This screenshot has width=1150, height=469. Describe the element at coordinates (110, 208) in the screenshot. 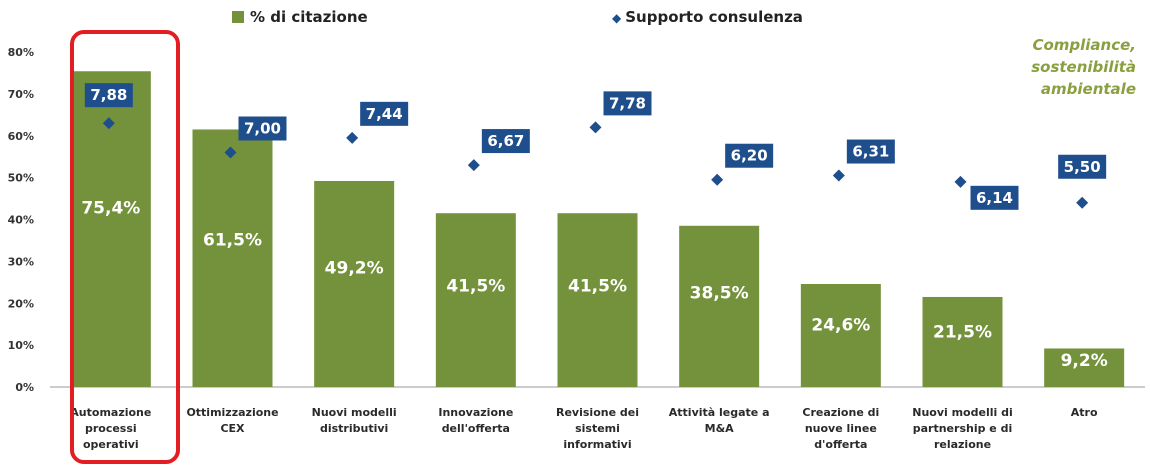

I see `bar-value-label: 75,4%` at that location.